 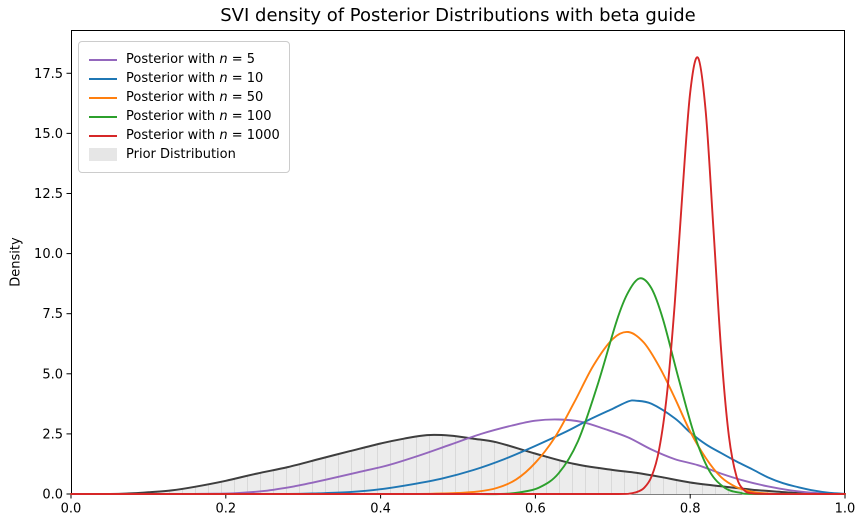 I want to click on prior-fill-area, so click(x=458, y=464).